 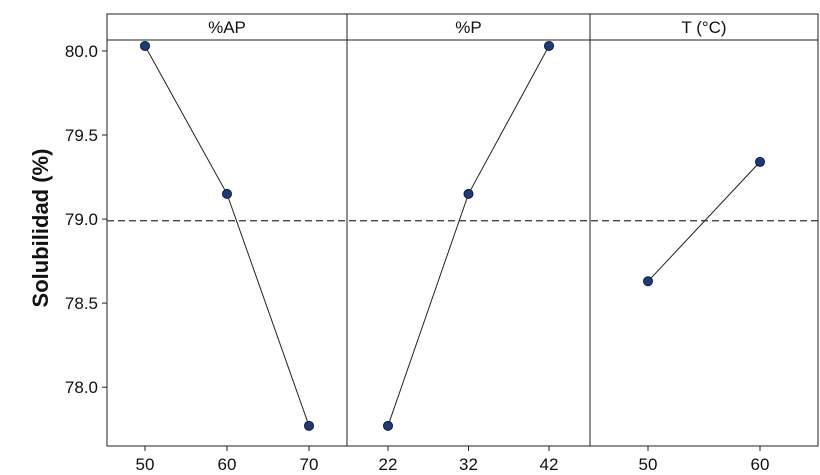 What do you see at coordinates (40, 228) in the screenshot?
I see `y-axis-label: Solubilidad (%)` at bounding box center [40, 228].